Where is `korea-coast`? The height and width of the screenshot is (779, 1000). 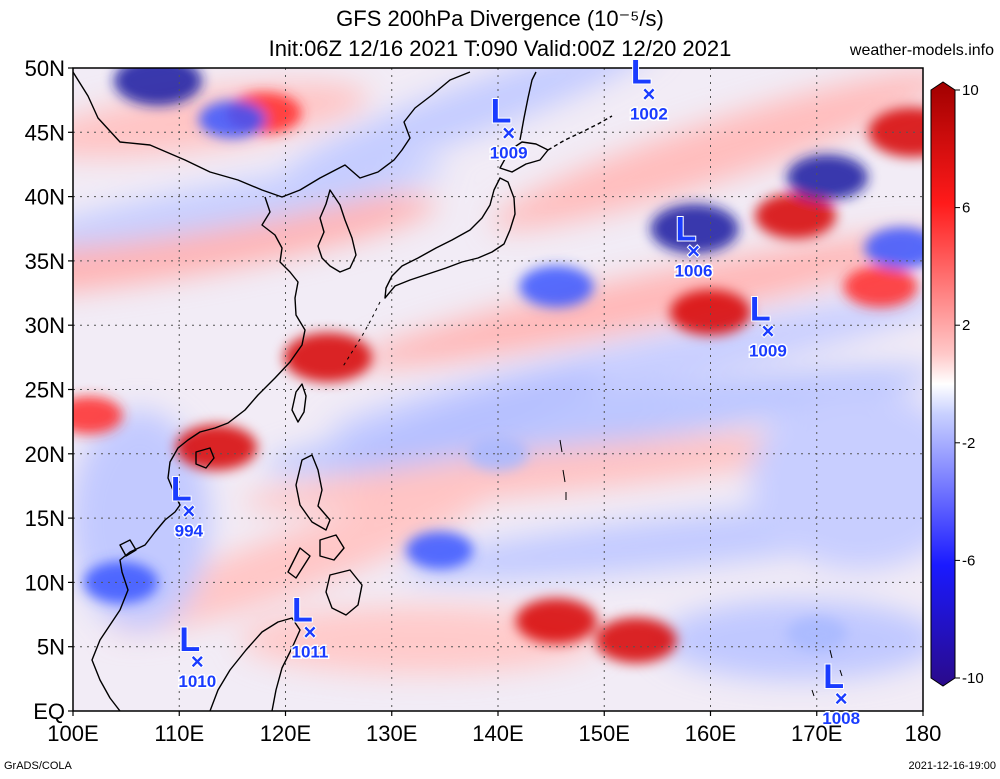 korea-coast is located at coordinates (337, 231).